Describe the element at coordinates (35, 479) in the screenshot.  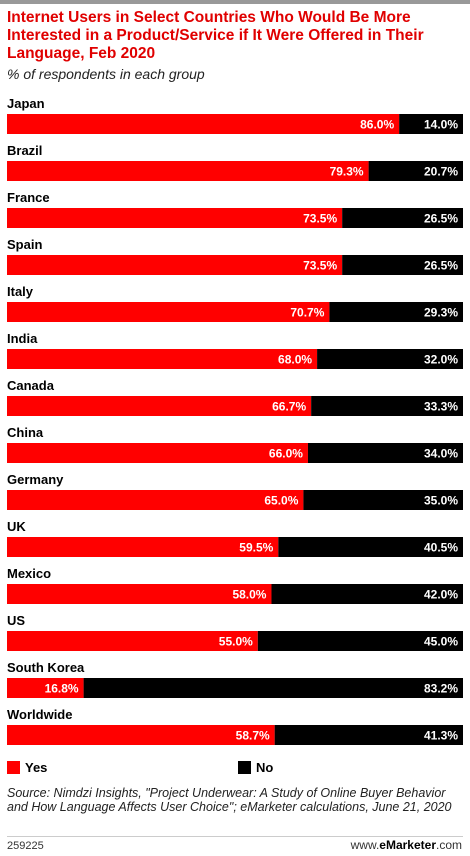
I see `category-label: Germany` at that location.